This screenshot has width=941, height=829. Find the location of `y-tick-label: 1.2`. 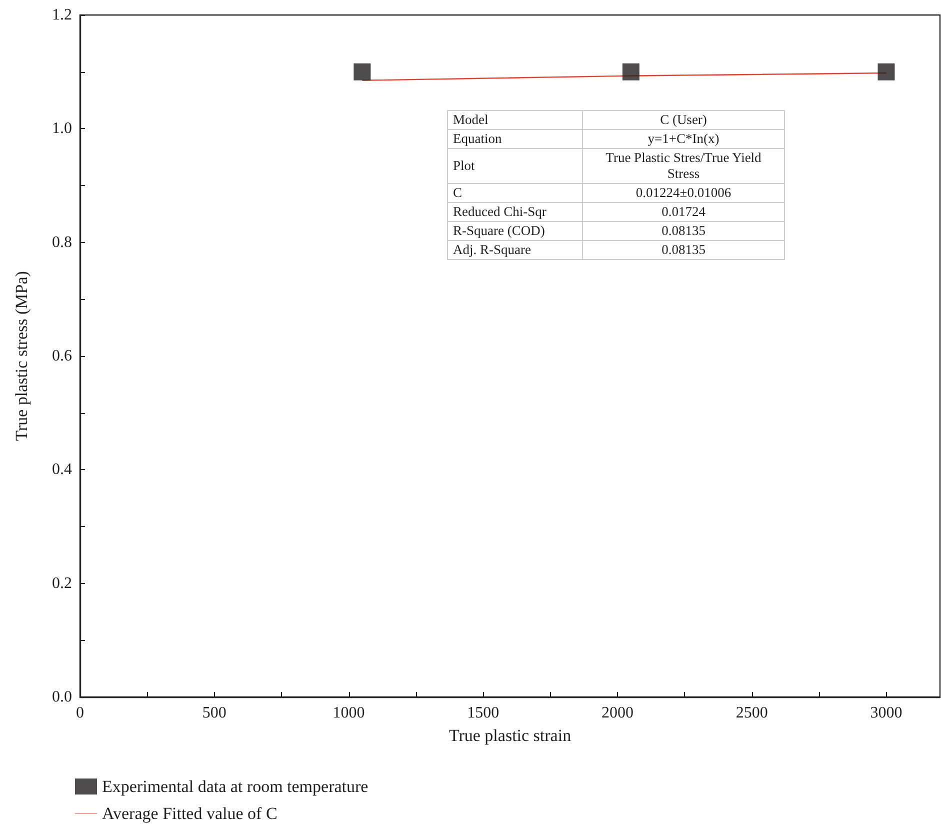

y-tick-label: 1.2 is located at coordinates (62, 15).